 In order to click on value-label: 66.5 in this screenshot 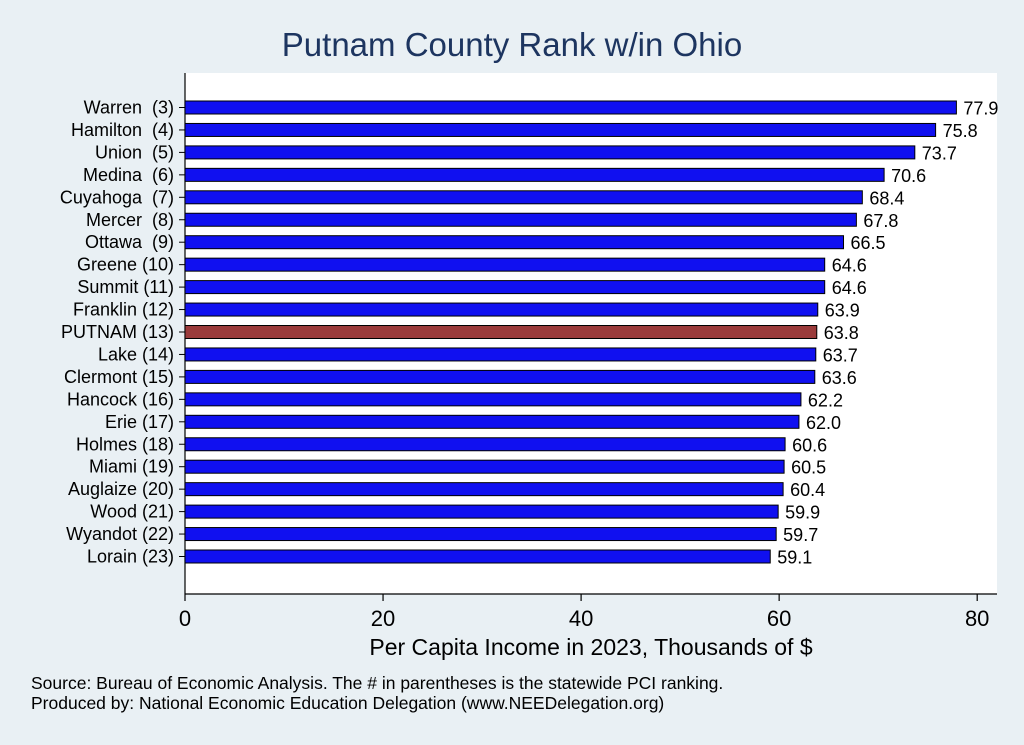, I will do `click(868, 243)`.